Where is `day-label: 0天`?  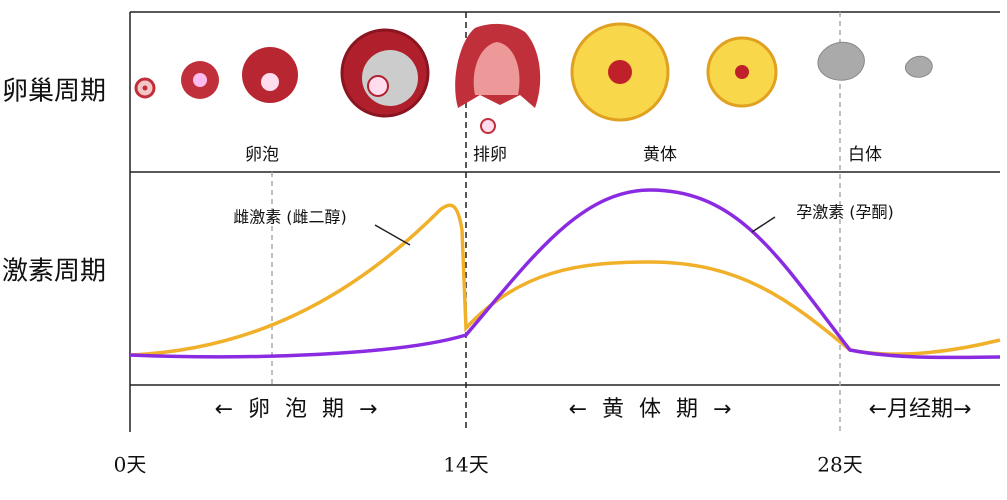 day-label: 0天 is located at coordinates (130, 465).